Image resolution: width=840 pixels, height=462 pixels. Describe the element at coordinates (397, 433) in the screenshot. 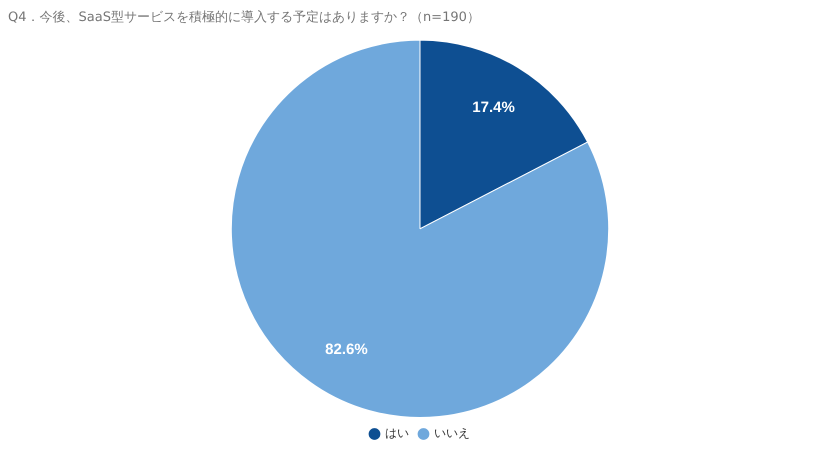

I see `legend-label: はい` at that location.